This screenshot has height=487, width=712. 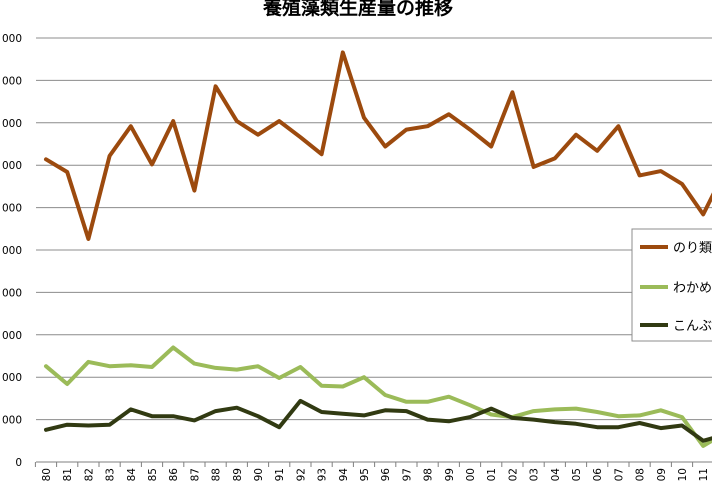 What do you see at coordinates (174, 475) in the screenshot?
I see `x-tick-label: 86` at bounding box center [174, 475].